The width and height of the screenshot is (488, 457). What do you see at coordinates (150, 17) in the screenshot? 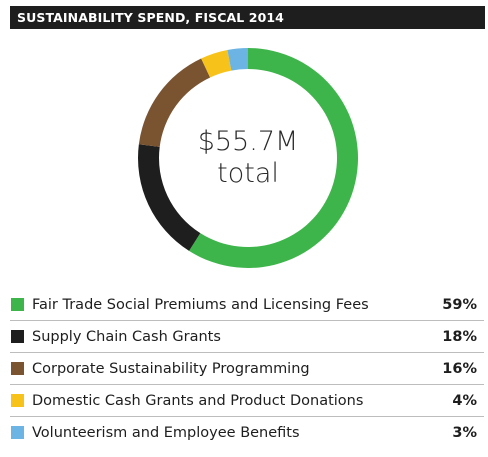
I see `chart-title: SUSTAINABILITY SPEND, FISCAL 2014` at bounding box center [150, 17].